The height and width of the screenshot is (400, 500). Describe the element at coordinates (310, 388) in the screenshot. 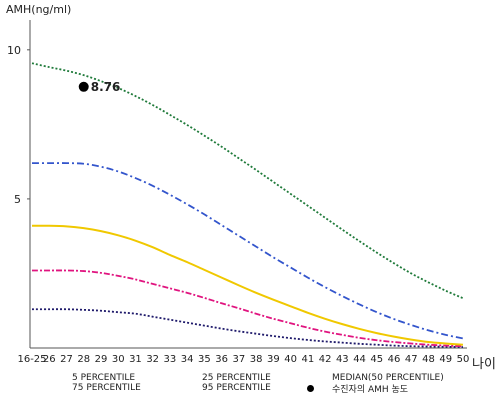

I see `legend-dot-icon` at that location.